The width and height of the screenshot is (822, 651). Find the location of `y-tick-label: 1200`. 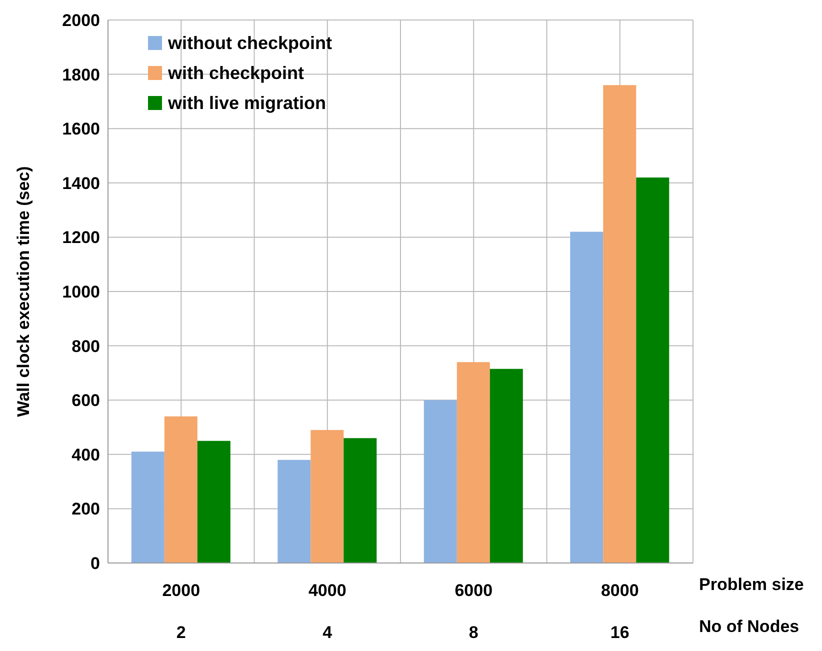

y-tick-label: 1200 is located at coordinates (81, 238).